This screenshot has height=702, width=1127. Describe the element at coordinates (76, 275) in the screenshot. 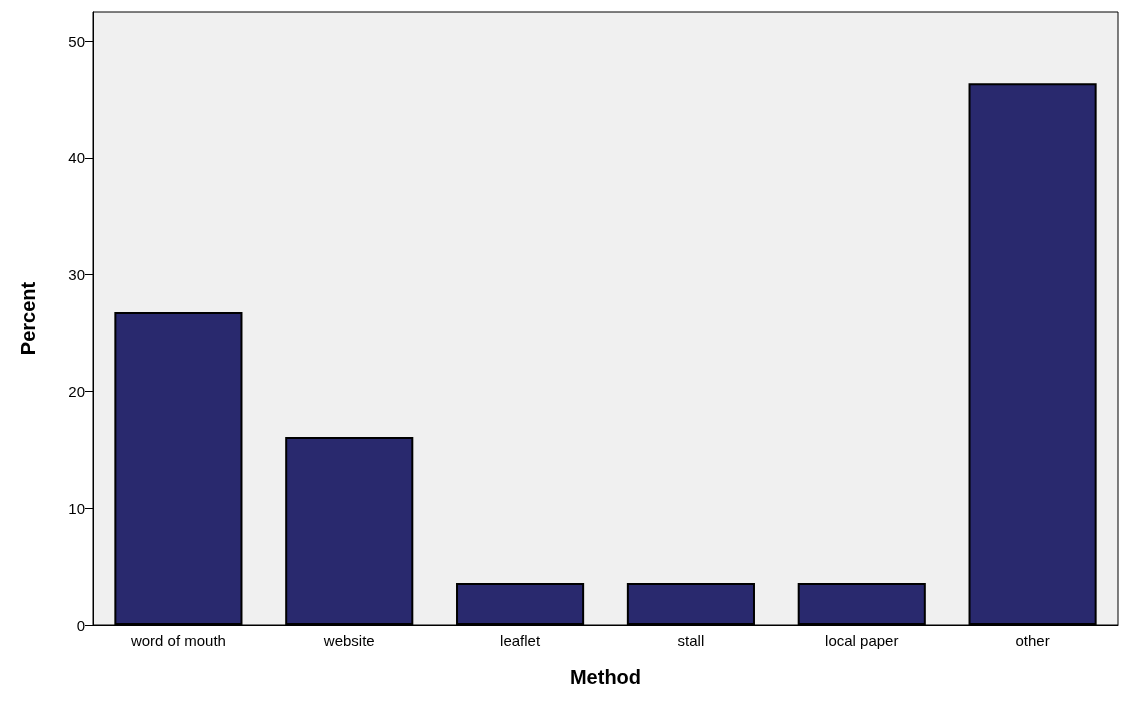

I see `y-tick-label: 30` at that location.